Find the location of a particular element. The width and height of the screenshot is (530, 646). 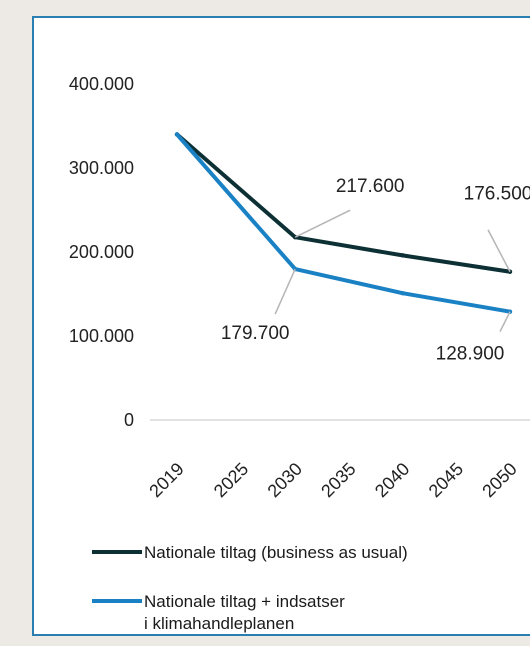

x-tick-label: 2025 is located at coordinates (231, 480).